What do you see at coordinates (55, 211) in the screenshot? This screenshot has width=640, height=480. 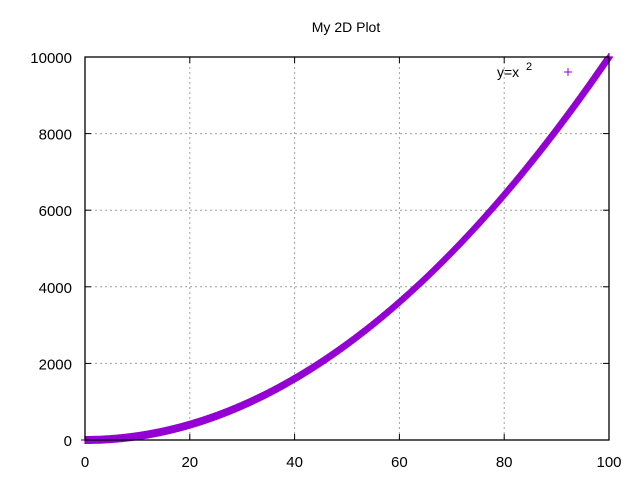 I see `y-tick-label: 6000` at bounding box center [55, 211].